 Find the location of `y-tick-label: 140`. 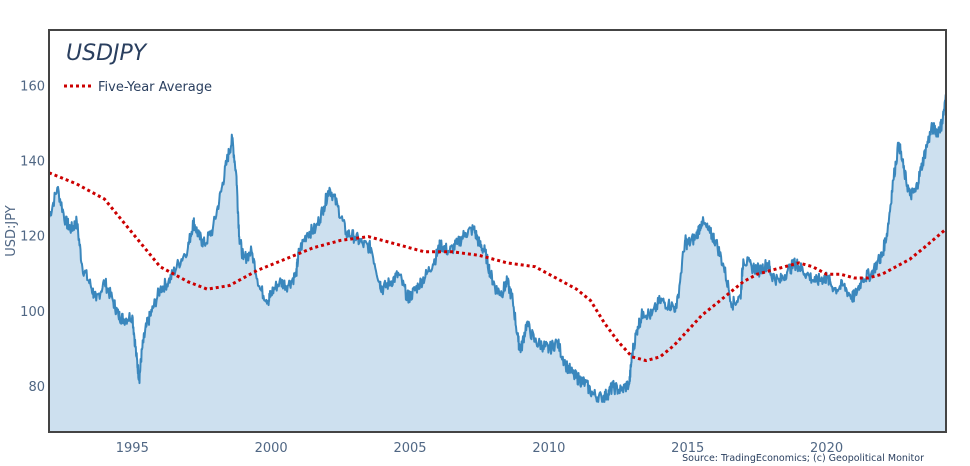

y-tick-label: 140 is located at coordinates (32, 161).